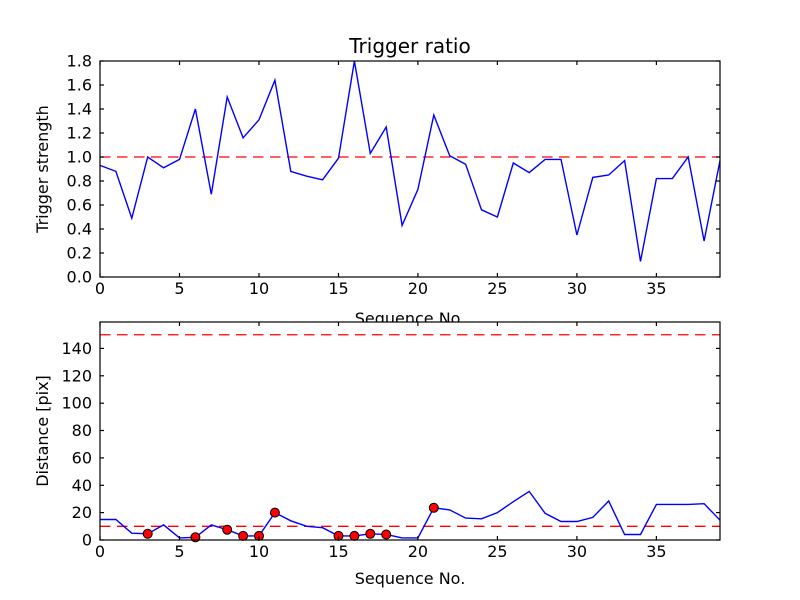  I want to click on y-tick-label: 0.0, so click(79, 277).